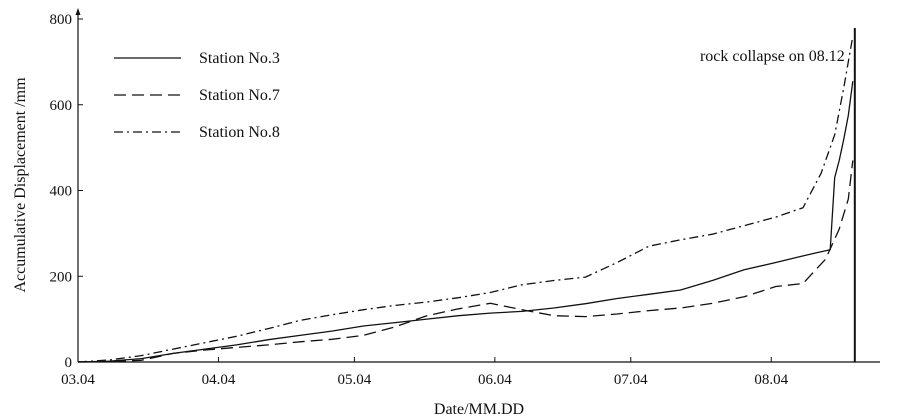  What do you see at coordinates (239, 58) in the screenshot?
I see `legend-label: Station No.3` at bounding box center [239, 58].